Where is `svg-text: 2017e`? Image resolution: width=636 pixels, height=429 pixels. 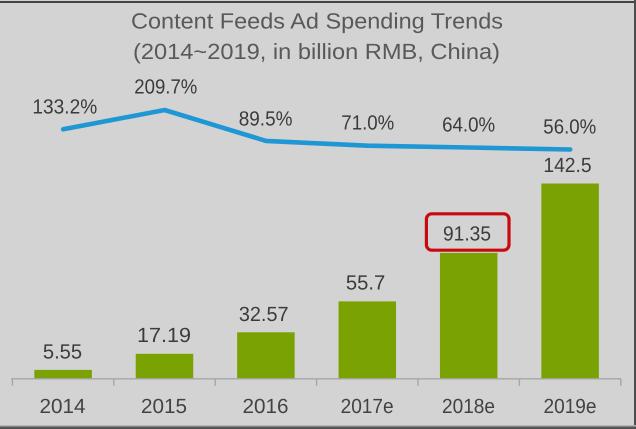
svg-text: 2017e is located at coordinates (367, 406).